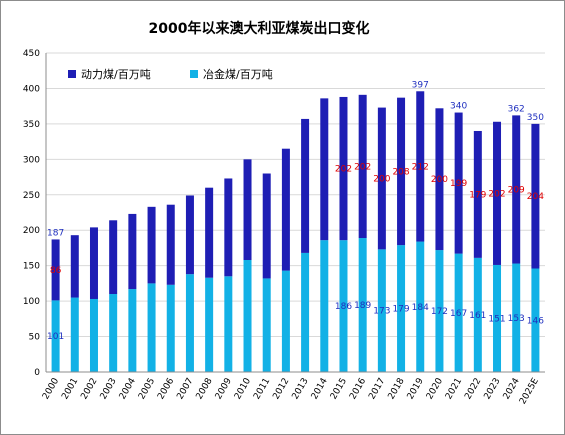  I want to click on data-label-metallurgical: 153, so click(516, 319).